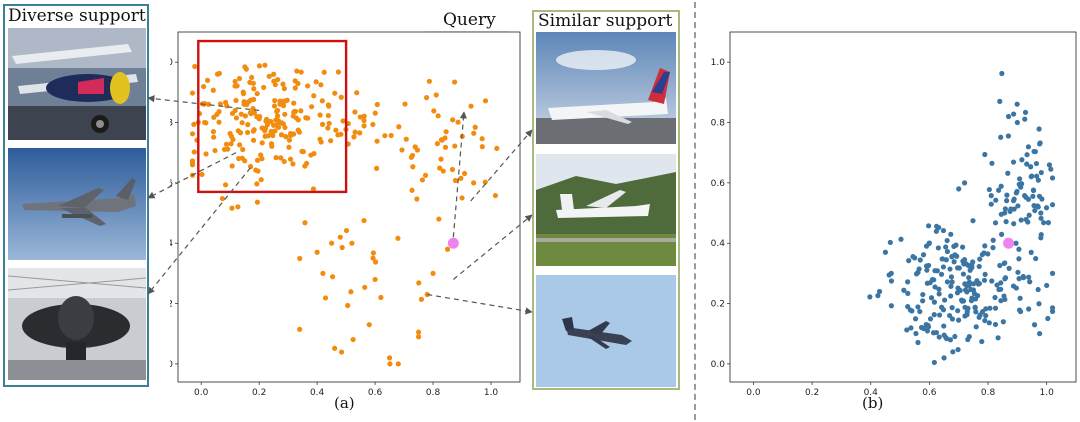 The image size is (1080, 422). I want to click on x-tick-label: 1.0, so click(1047, 392).